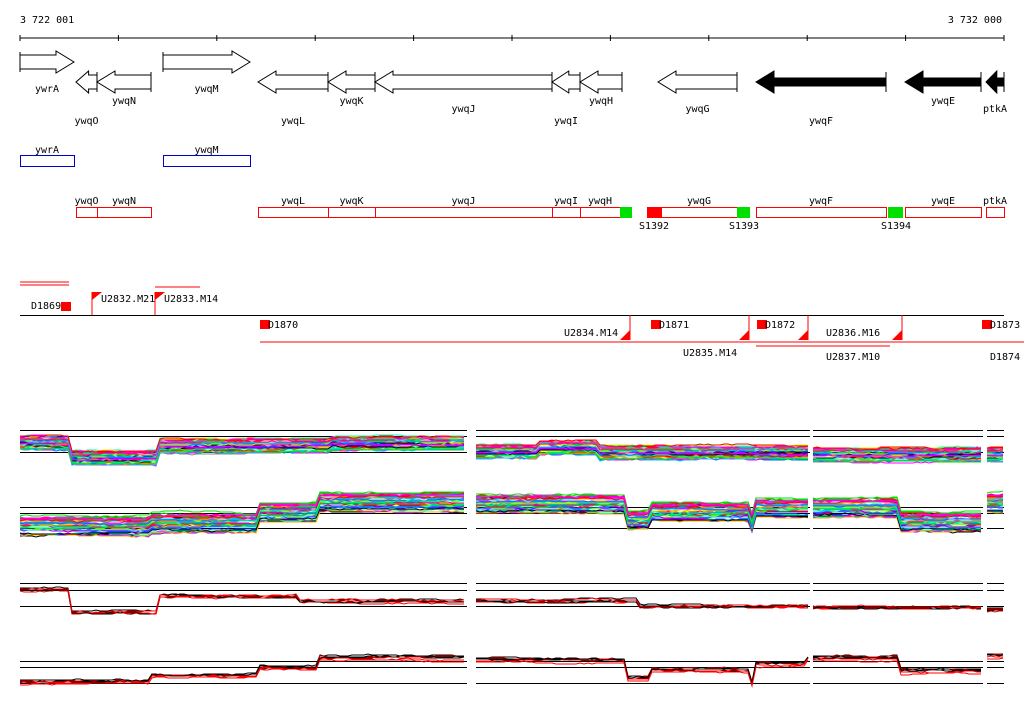  I want to click on gene-ywqK: ywqK, so click(351, 88).